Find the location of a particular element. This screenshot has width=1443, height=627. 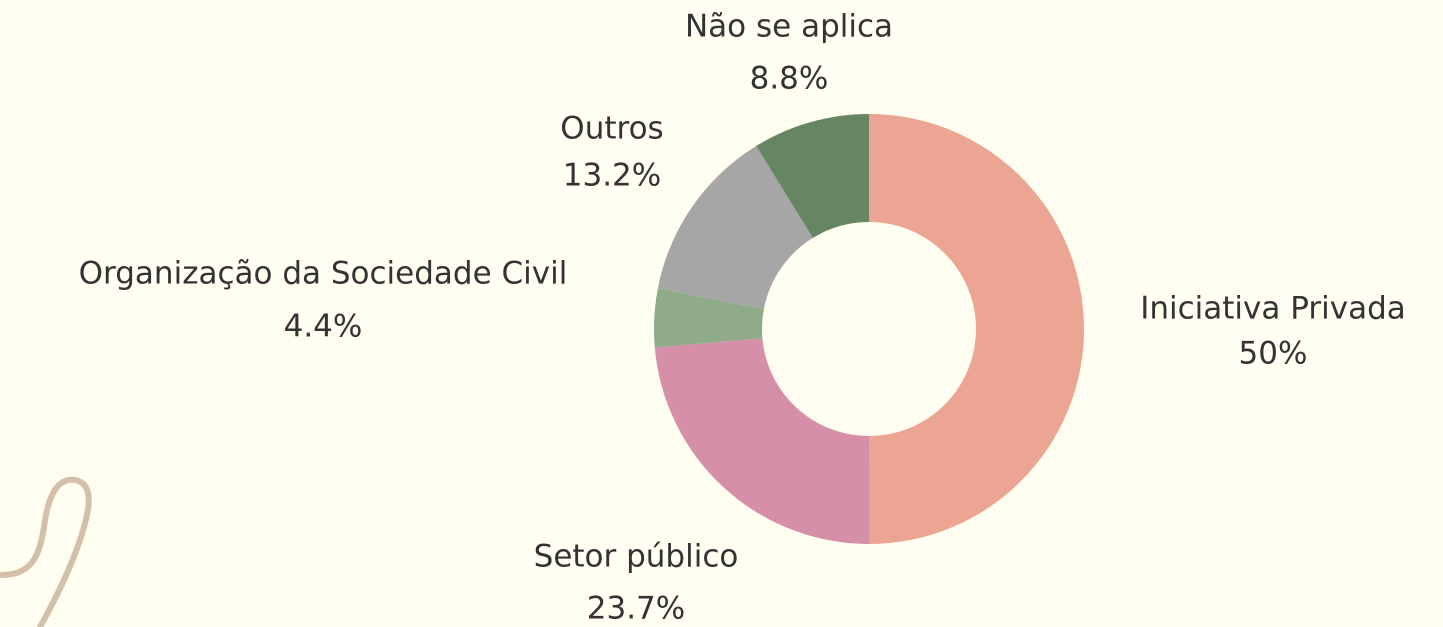

decoration is located at coordinates (46, 551).